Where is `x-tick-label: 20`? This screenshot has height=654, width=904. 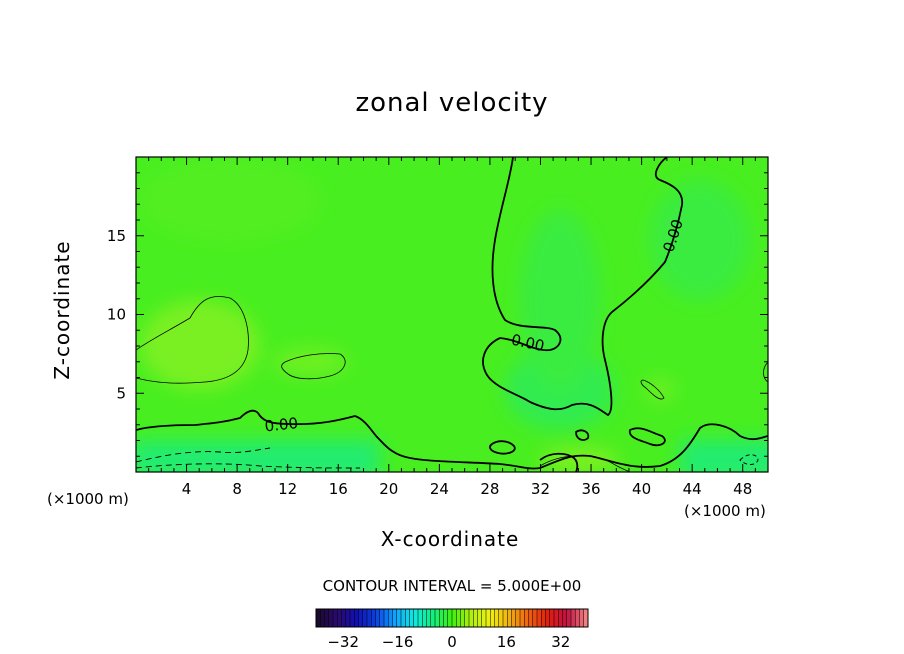
x-tick-label: 20 is located at coordinates (388, 489).